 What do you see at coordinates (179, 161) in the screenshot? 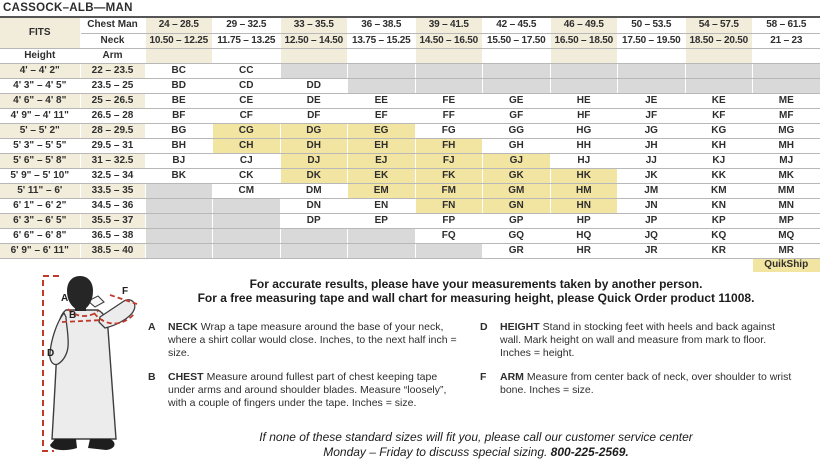
I see `size-cell: BJ` at bounding box center [179, 161].